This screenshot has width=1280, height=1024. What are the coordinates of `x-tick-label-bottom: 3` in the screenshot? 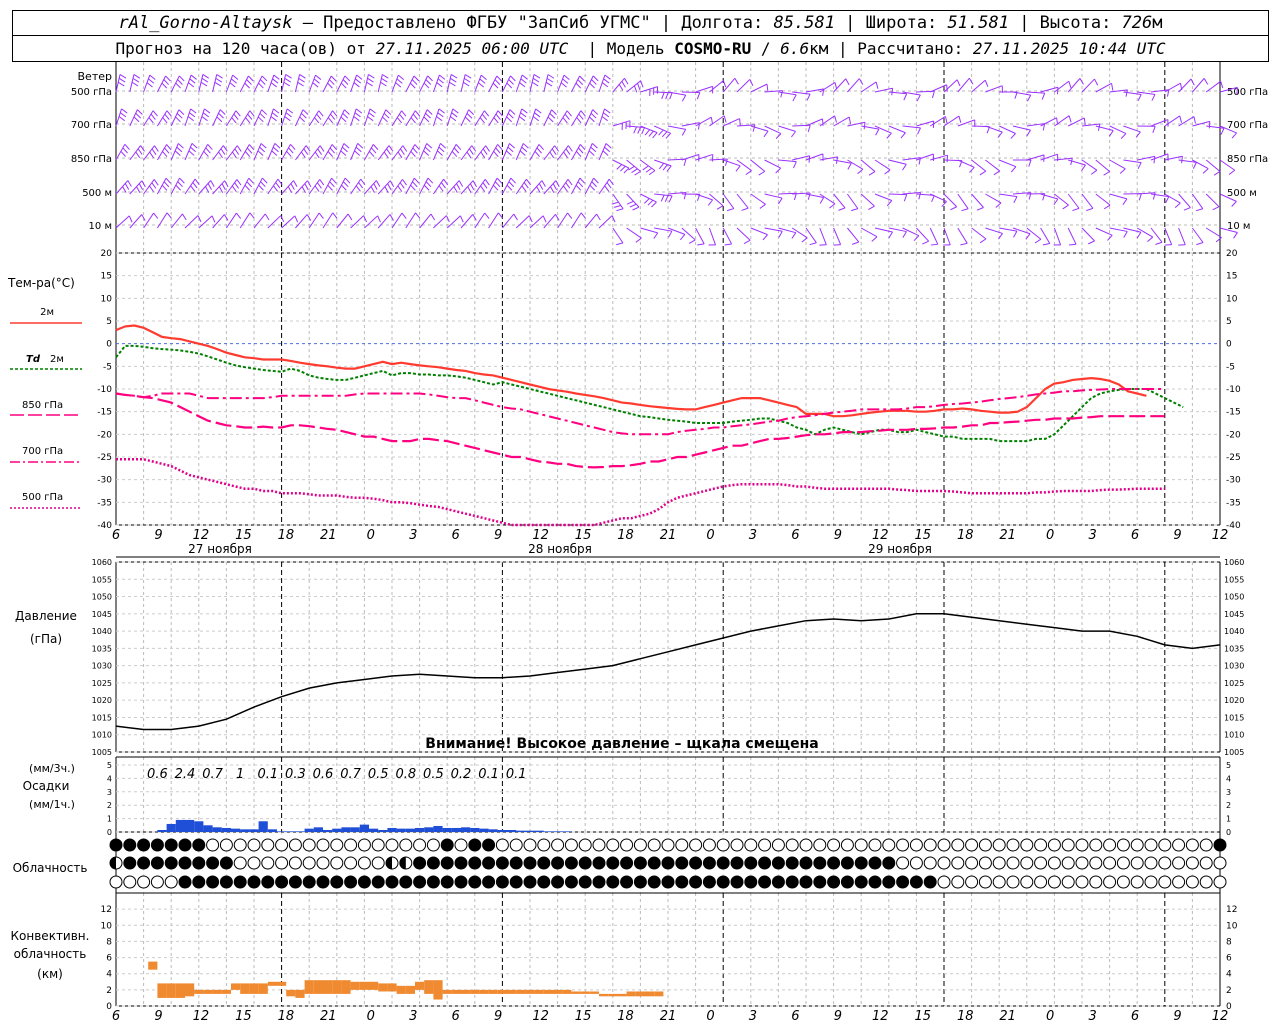 It's located at (1092, 1016).